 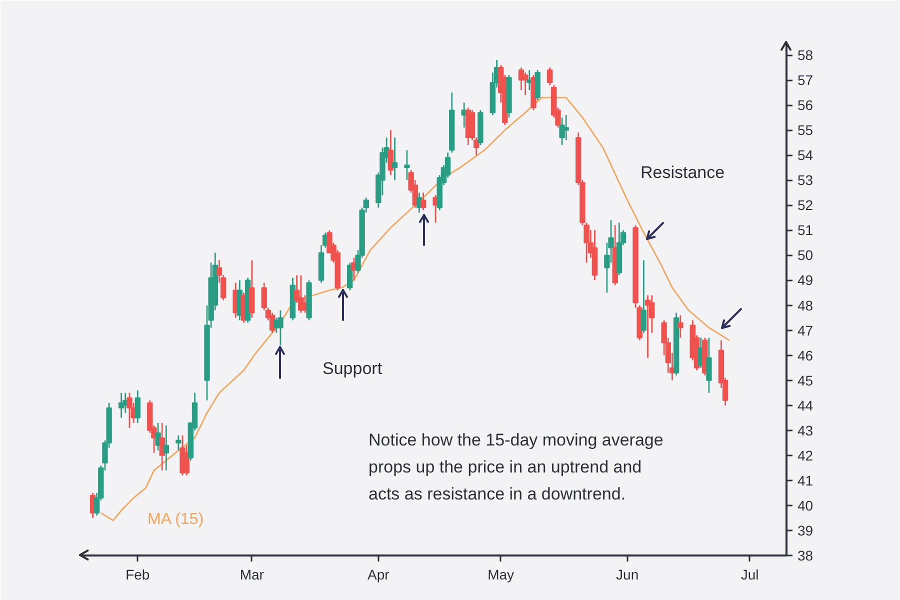 What do you see at coordinates (749, 574) in the screenshot?
I see `x-tick-label: Jul` at bounding box center [749, 574].